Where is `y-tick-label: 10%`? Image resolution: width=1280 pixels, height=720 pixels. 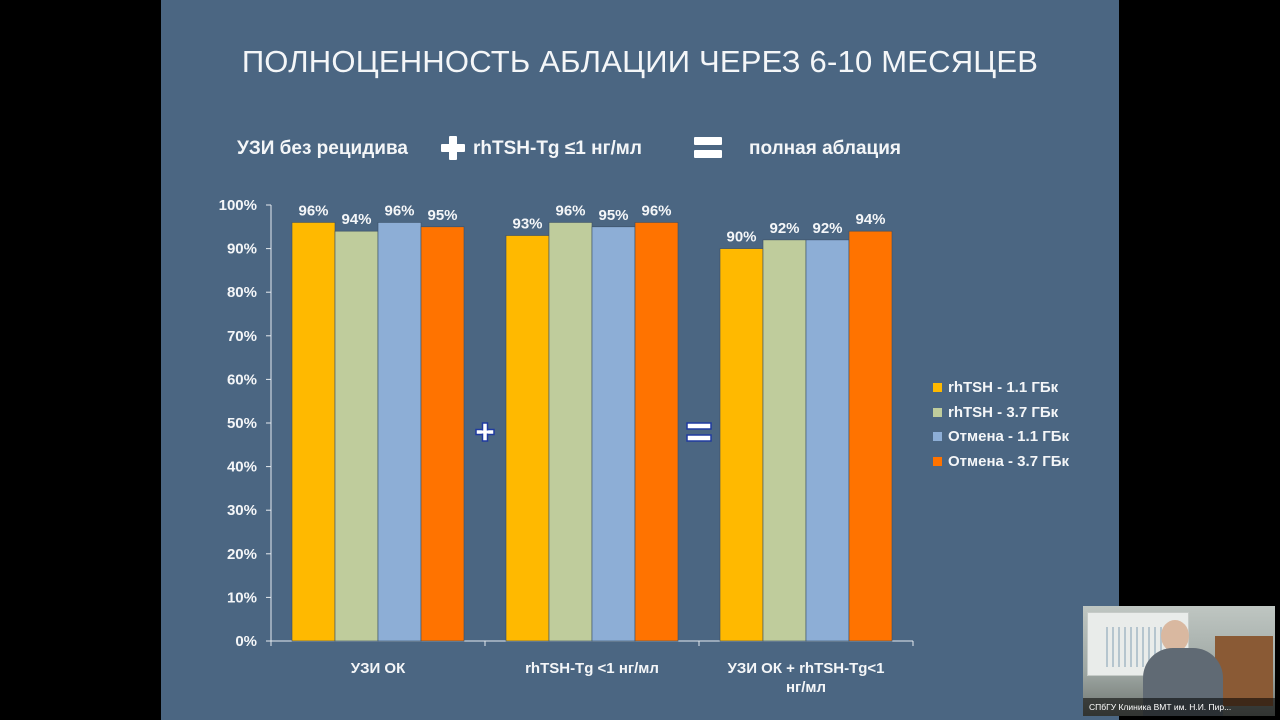
y-tick-label: 10% is located at coordinates (242, 597).